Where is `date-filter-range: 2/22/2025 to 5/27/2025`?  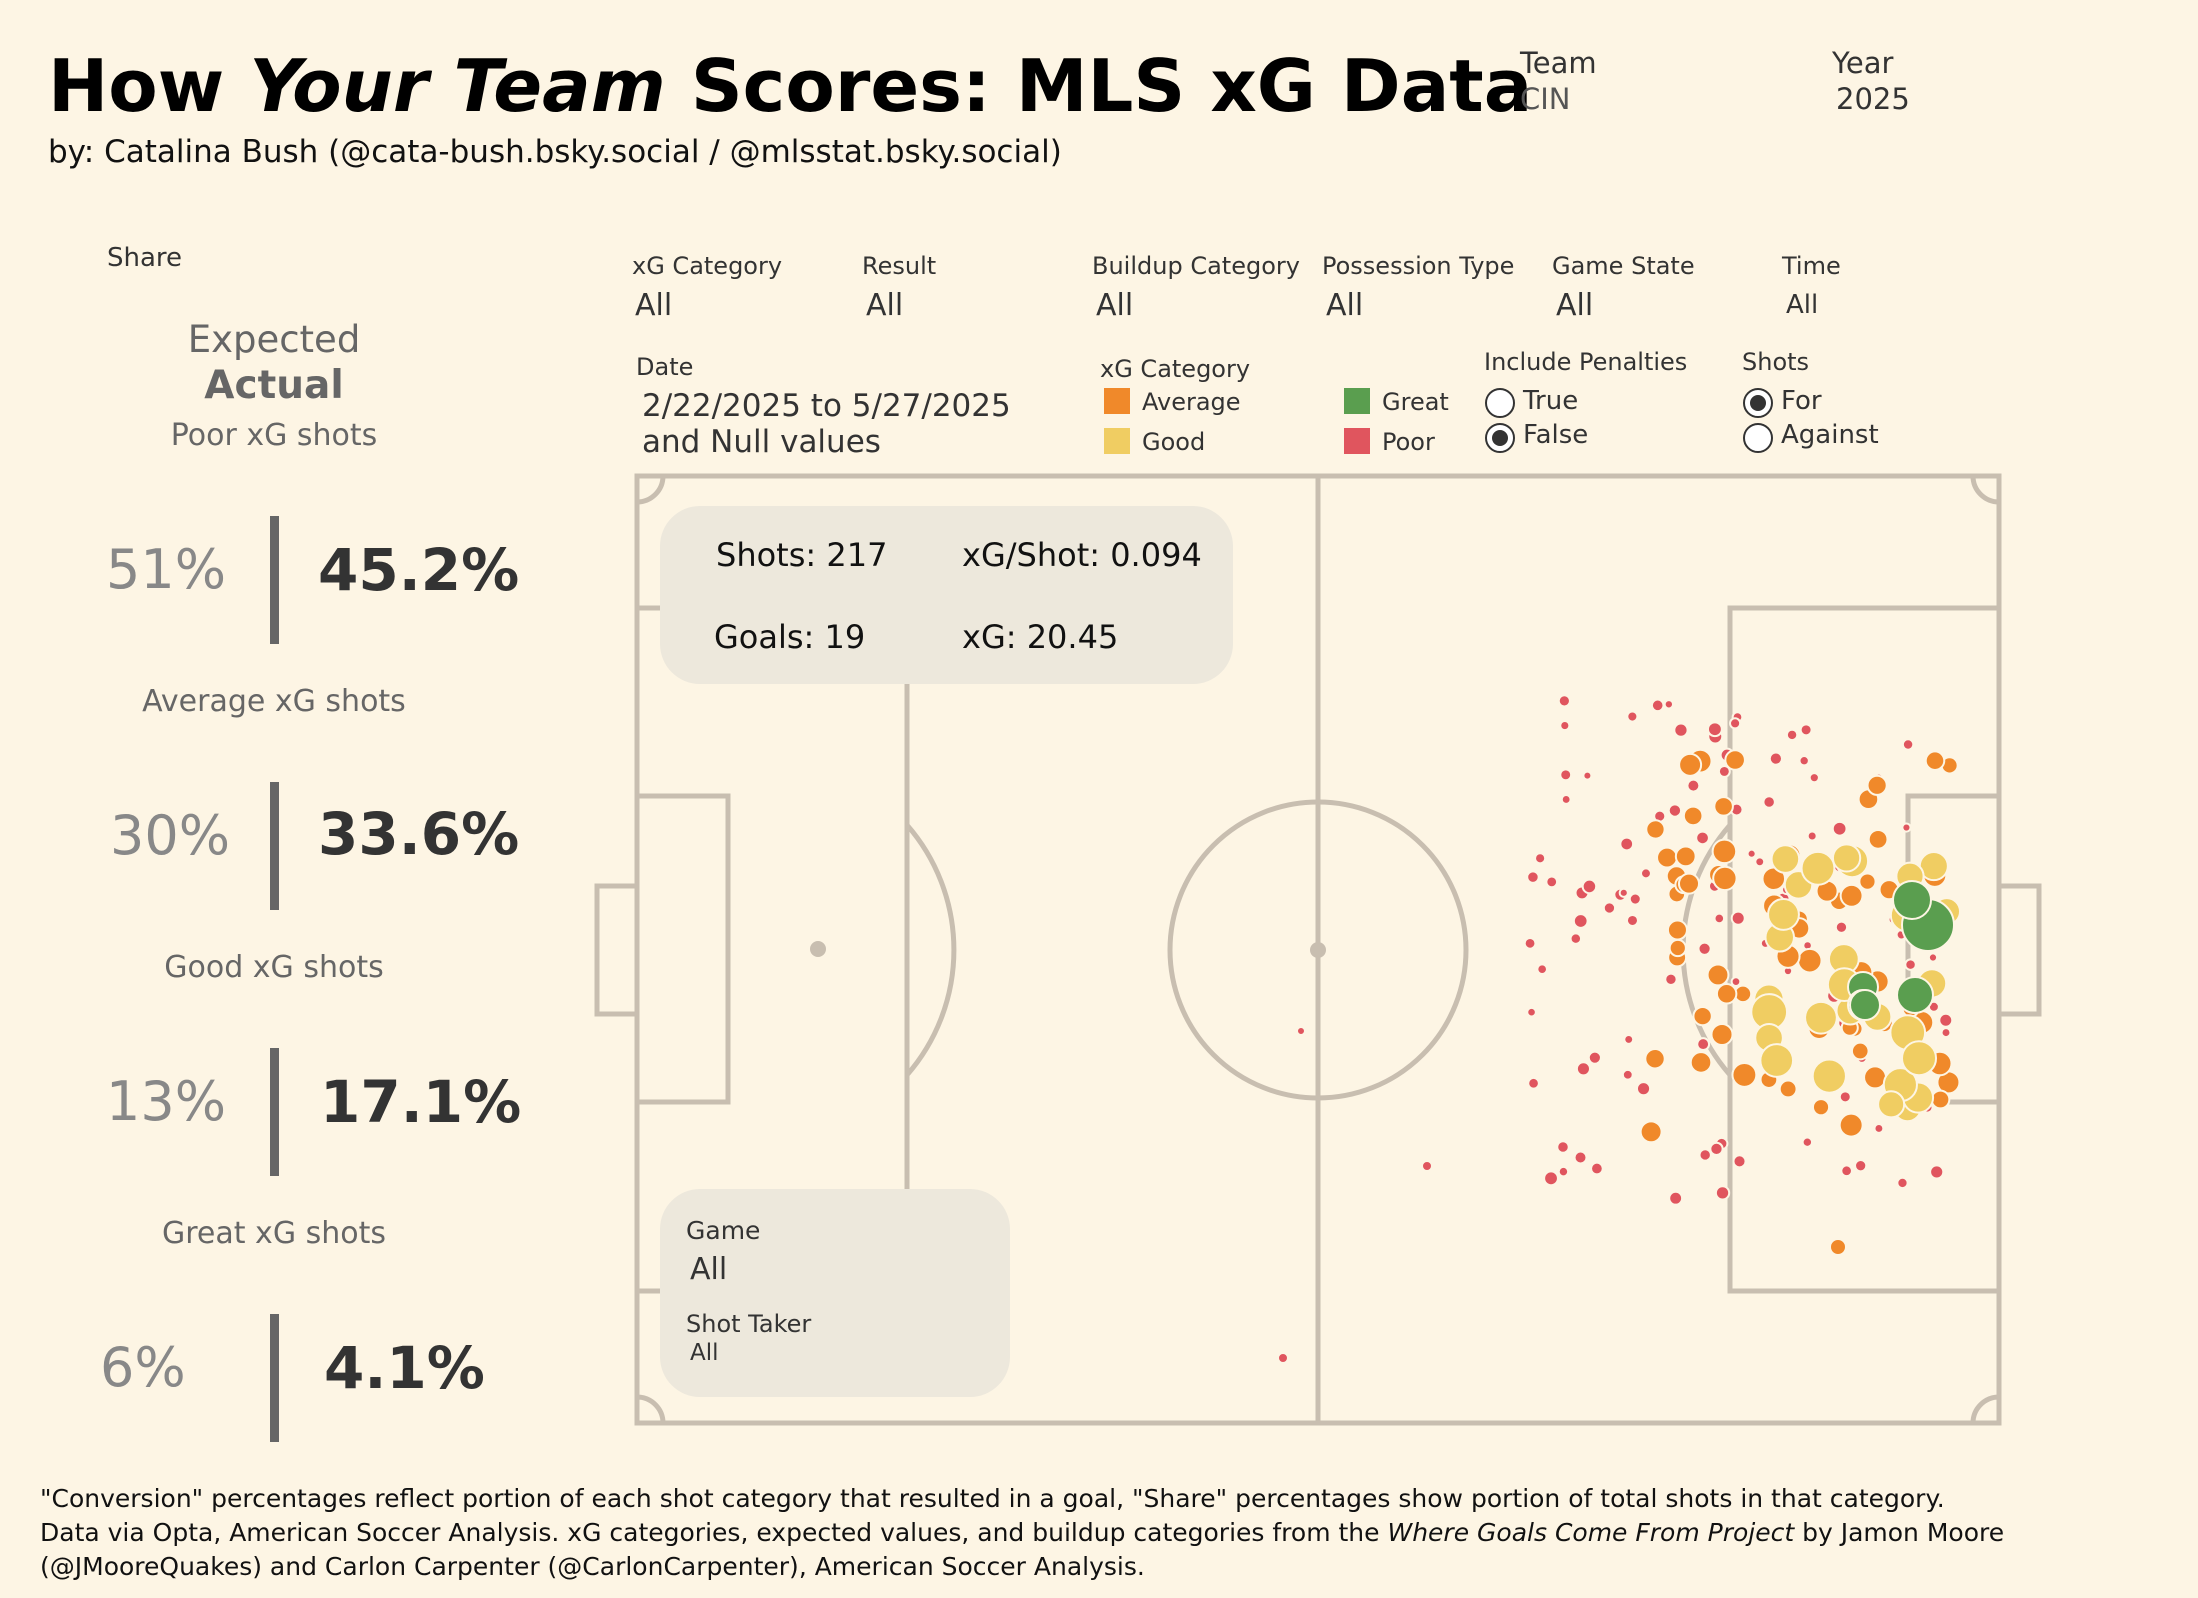 date-filter-range: 2/22/2025 to 5/27/2025 is located at coordinates (826, 406).